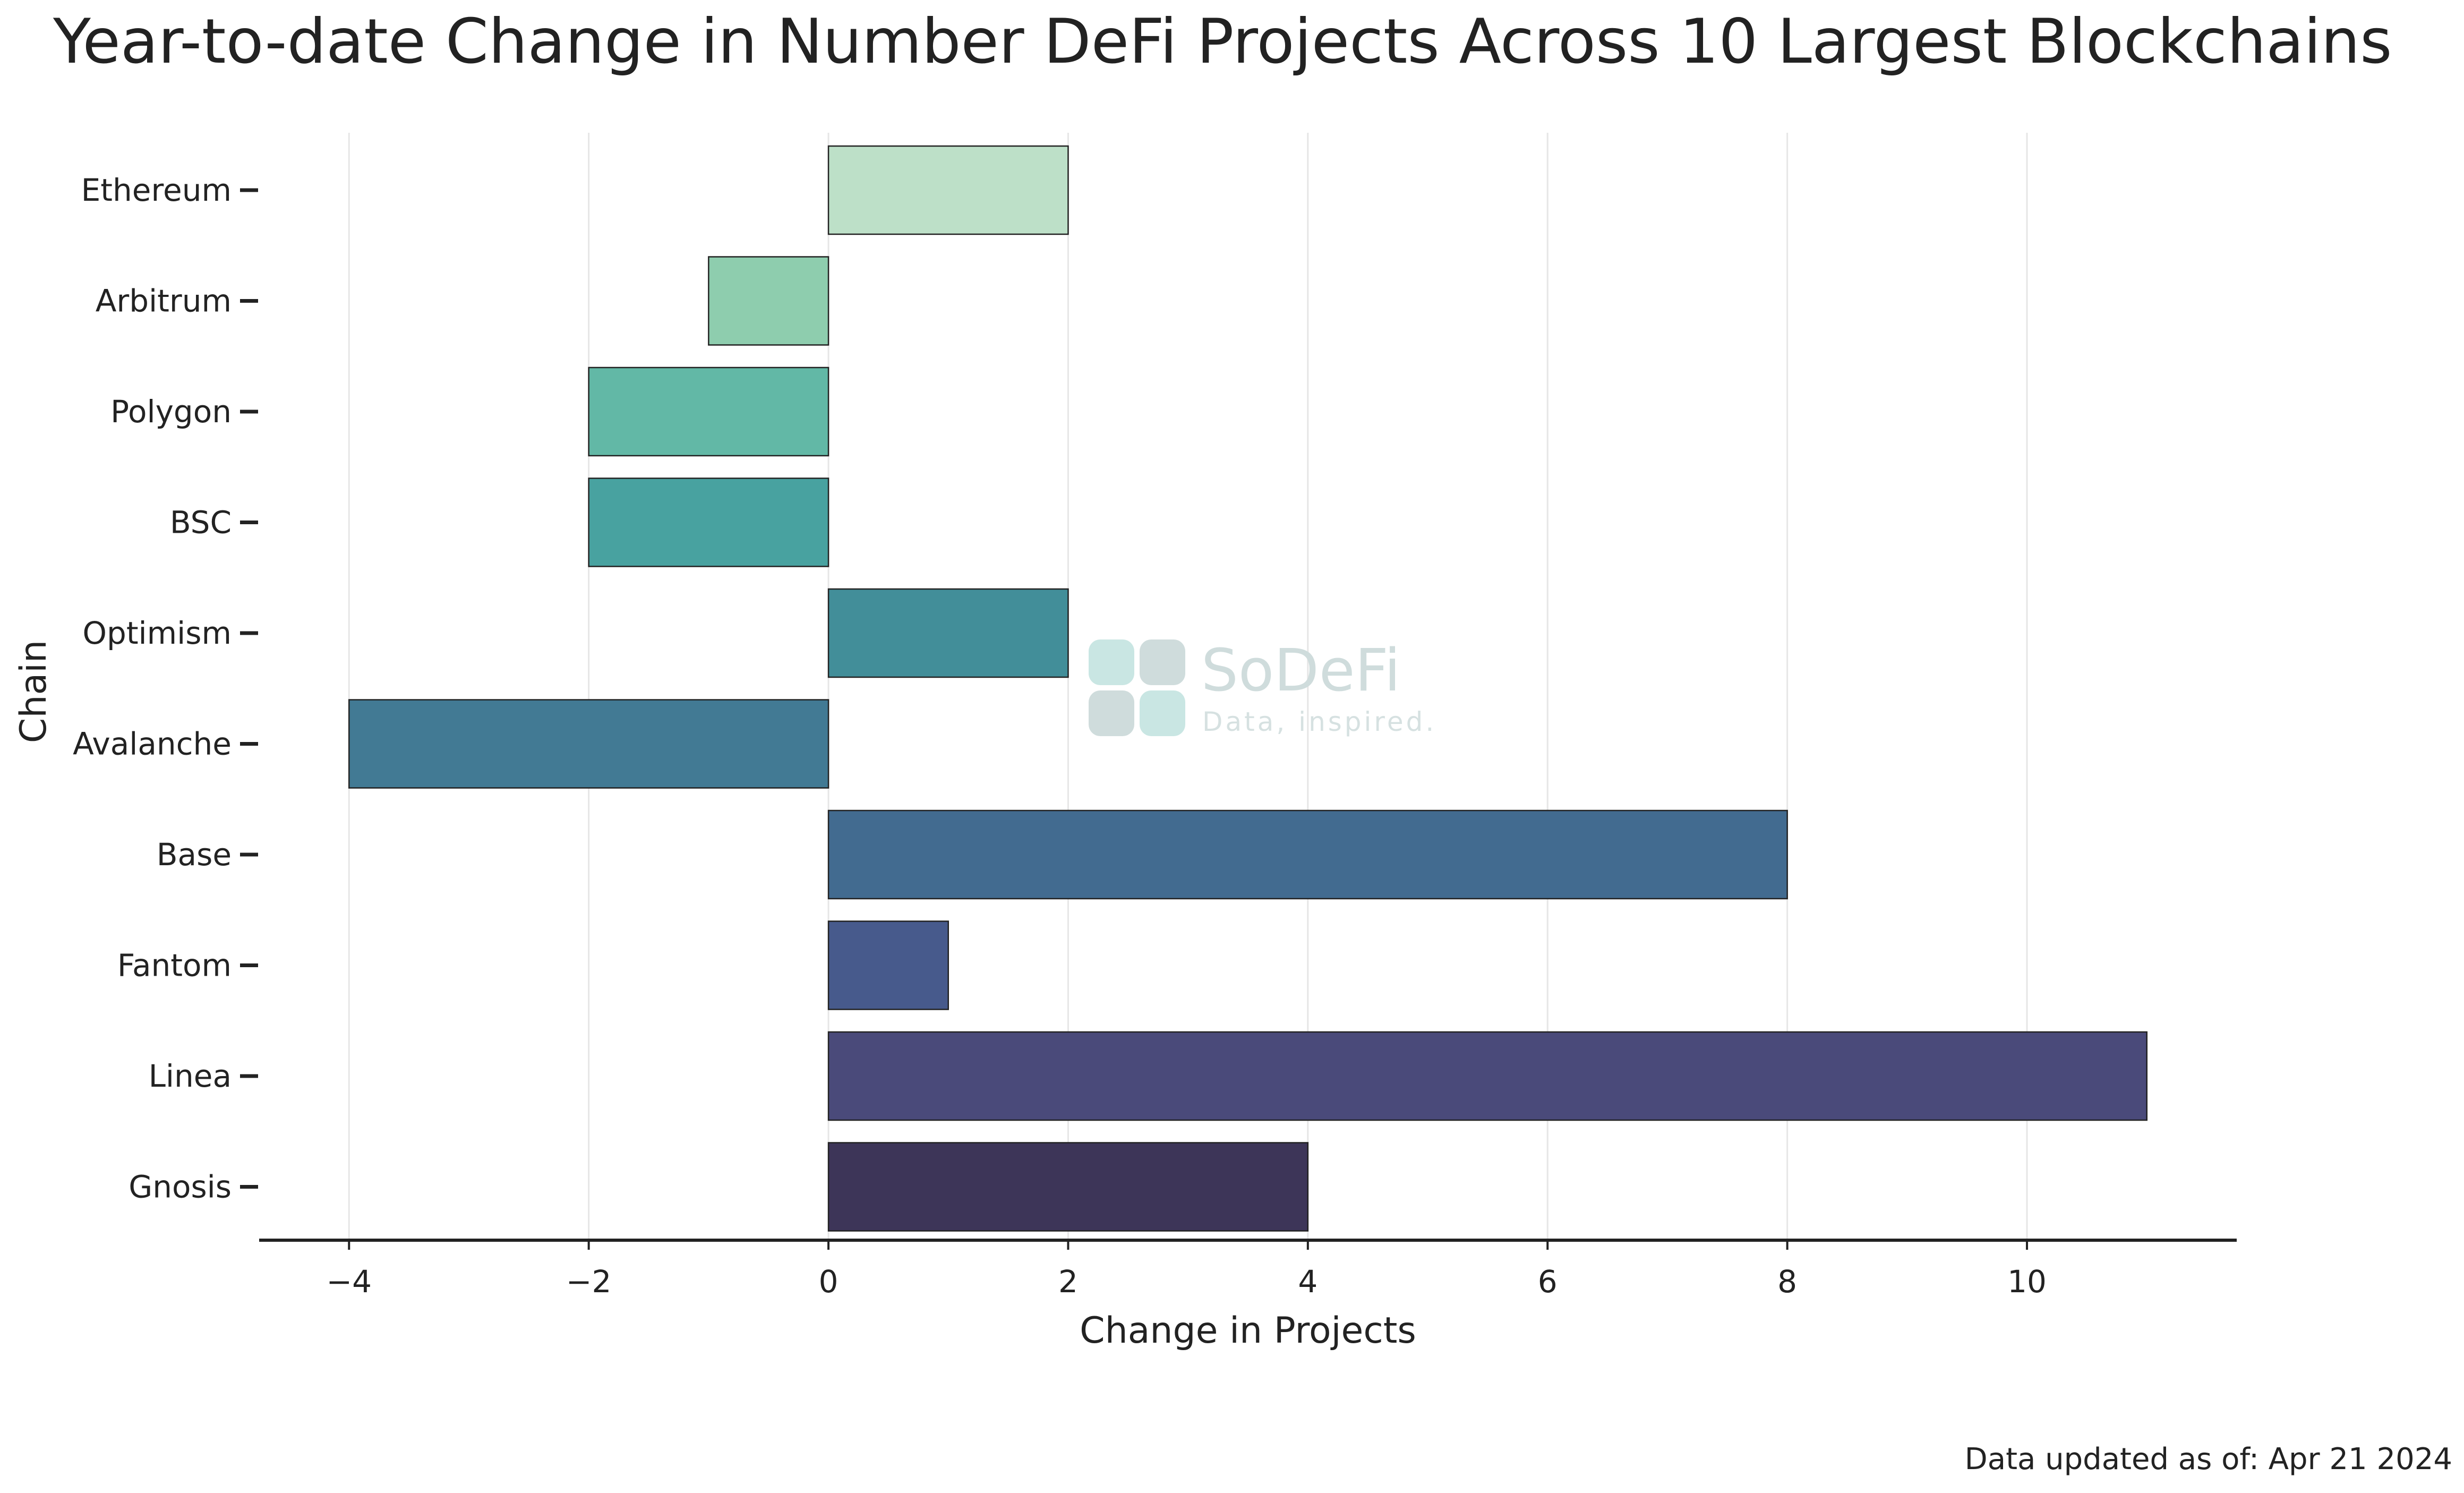 Image resolution: width=2464 pixels, height=1493 pixels. I want to click on y-tick-label: Gnosis, so click(180, 1187).